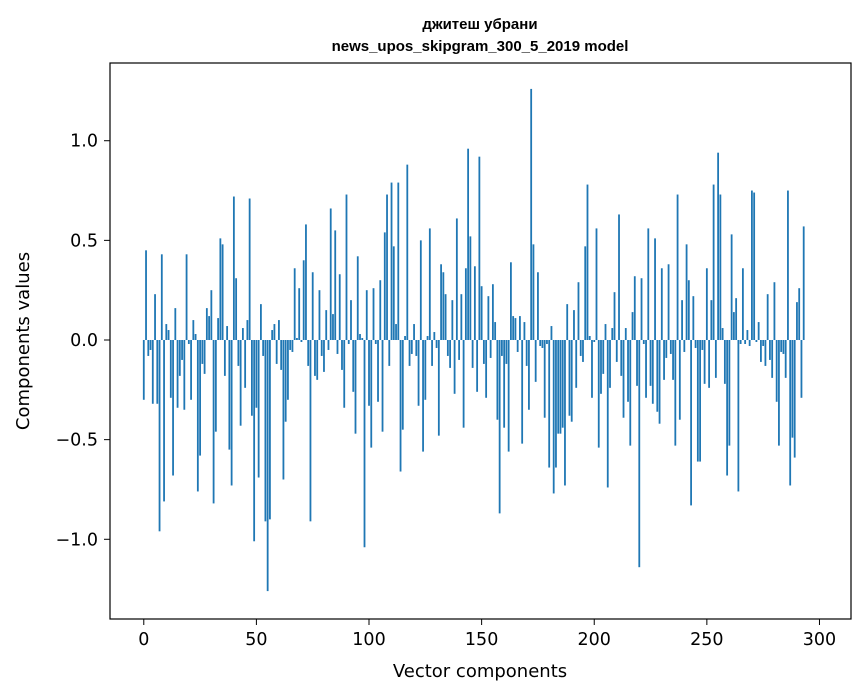  I want to click on x-axis-label: Vector components, so click(480, 671).